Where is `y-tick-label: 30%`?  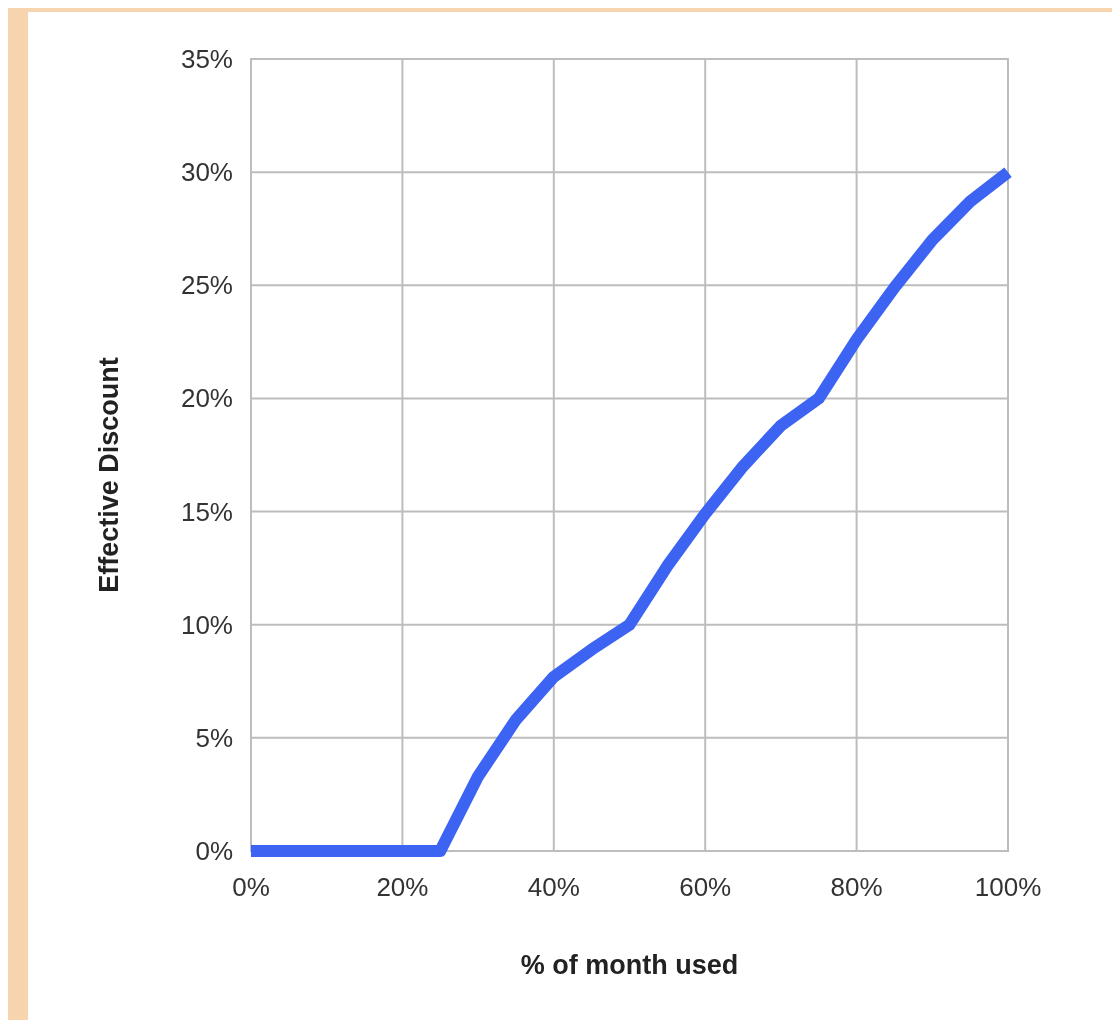 y-tick-label: 30% is located at coordinates (206, 172).